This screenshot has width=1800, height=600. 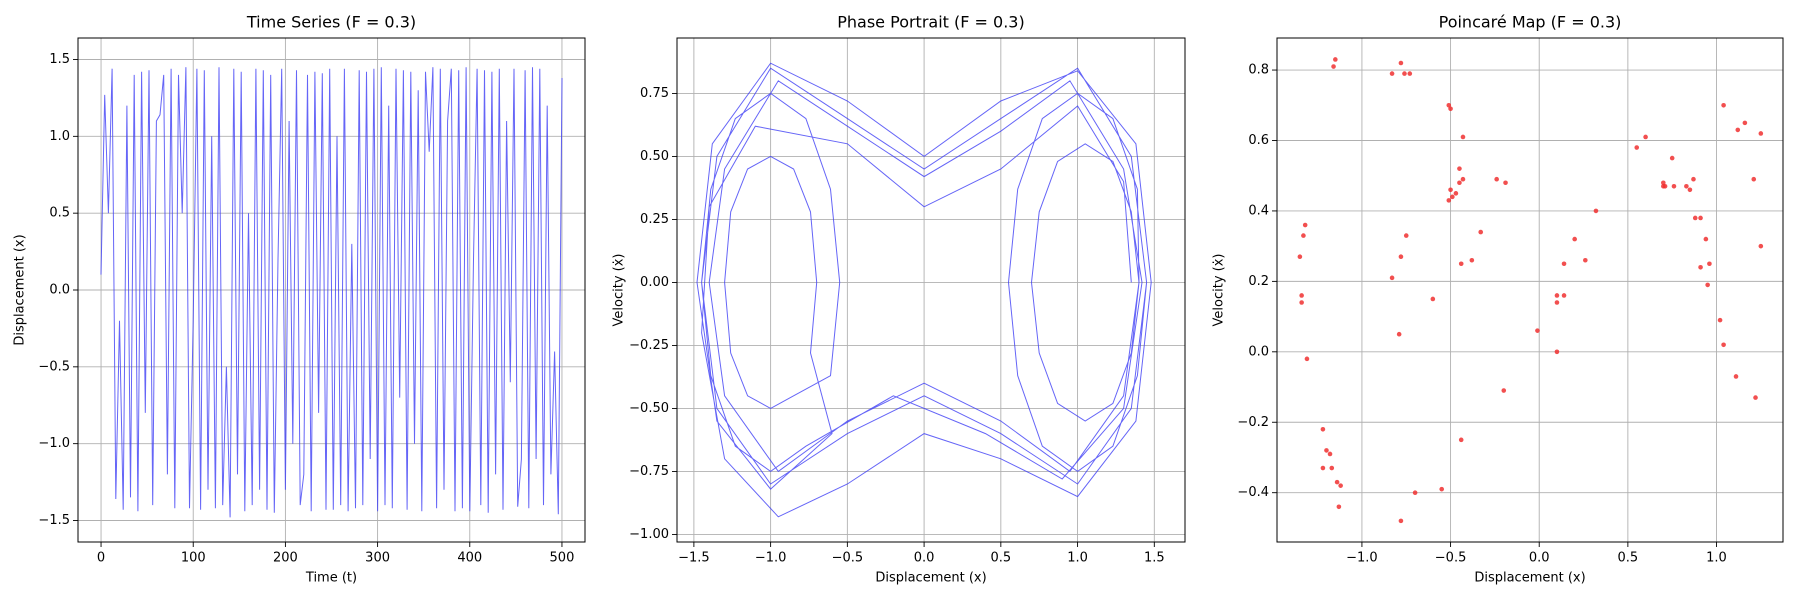 I want to click on x-tick-label: 1.5, so click(x=1154, y=558).